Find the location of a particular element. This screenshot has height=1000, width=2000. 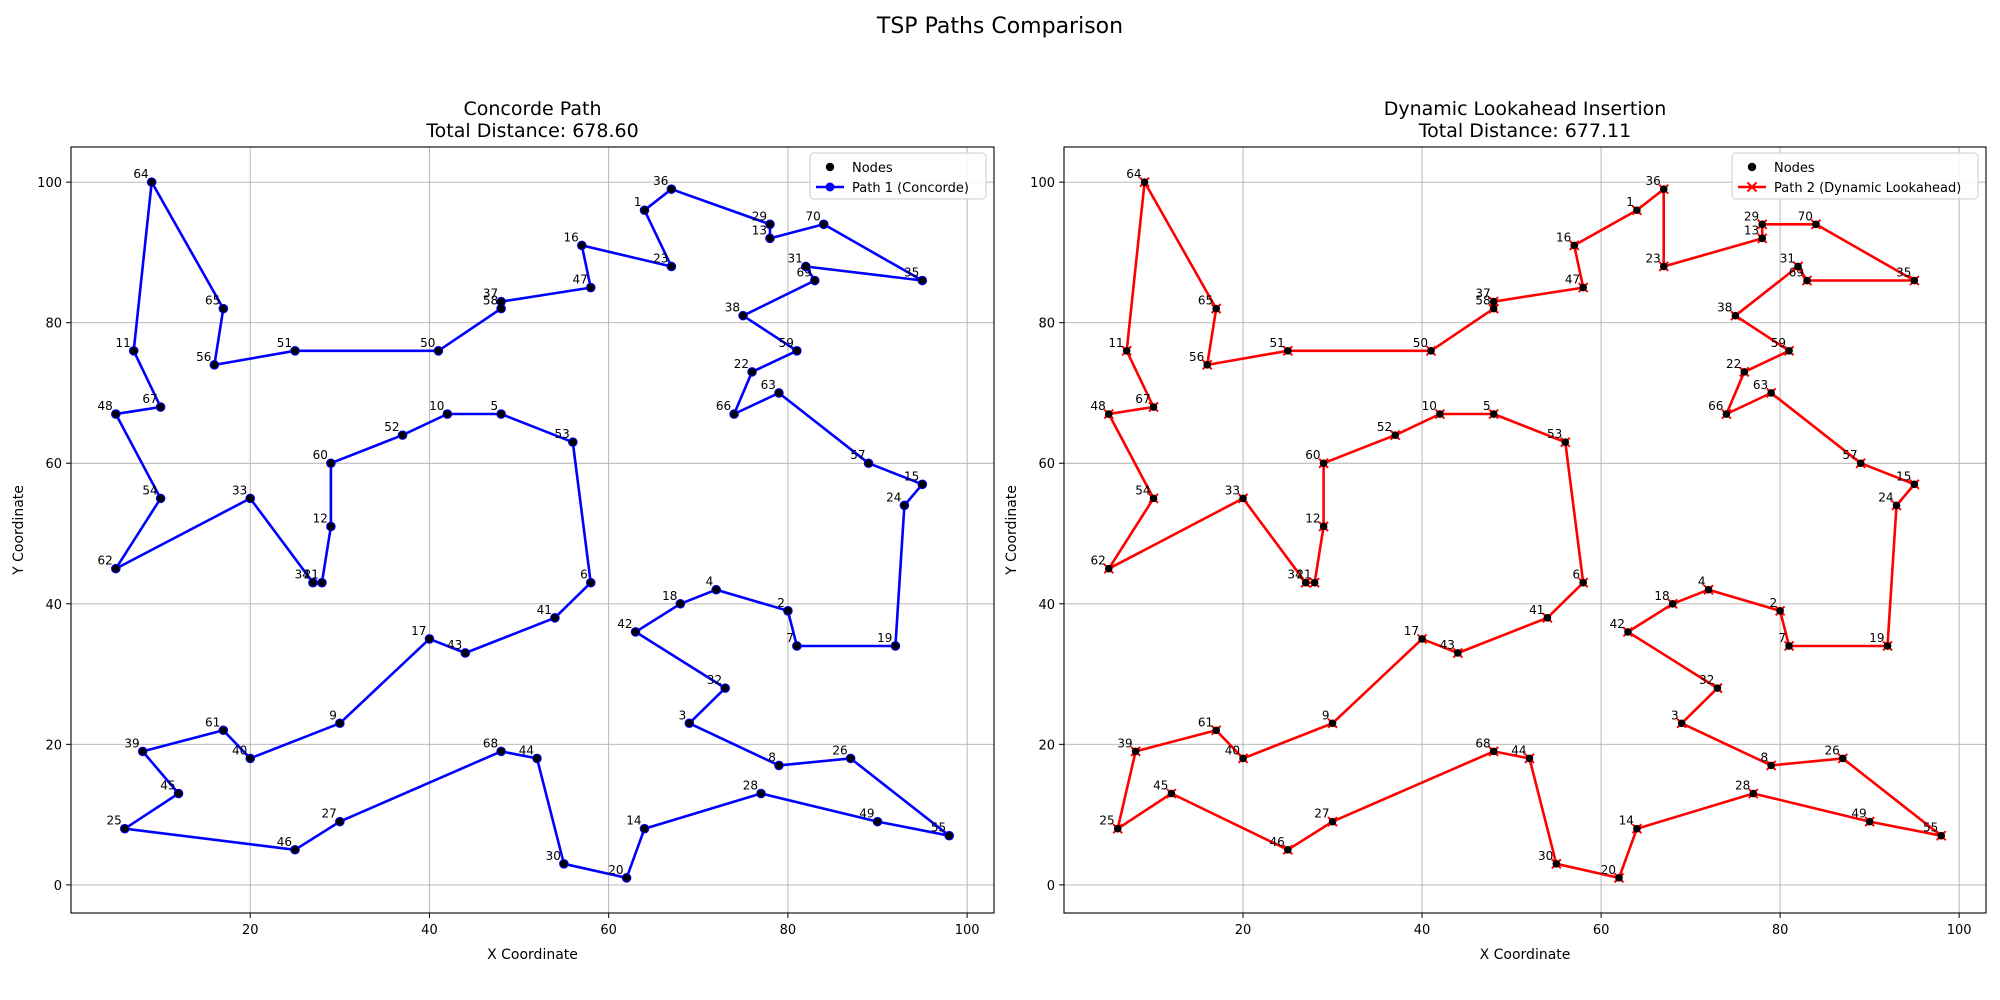

node-label: 38 is located at coordinates (732, 308).